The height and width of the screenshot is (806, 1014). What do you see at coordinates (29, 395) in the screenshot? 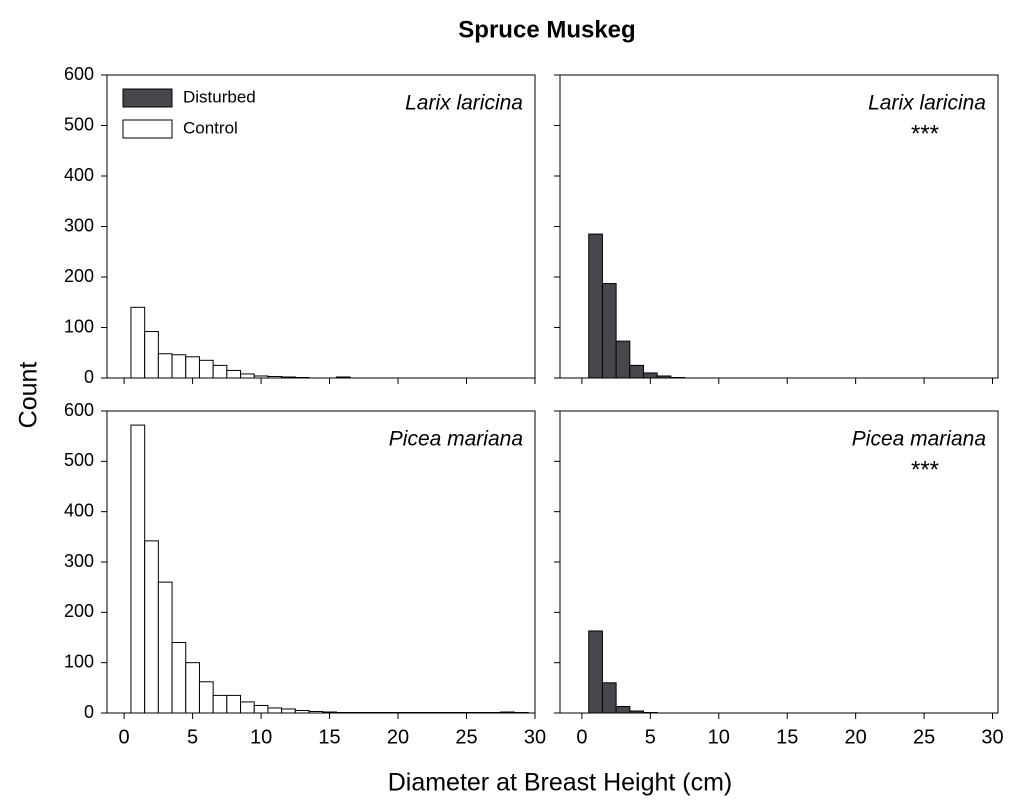
I see `y-axis-label: Count` at bounding box center [29, 395].